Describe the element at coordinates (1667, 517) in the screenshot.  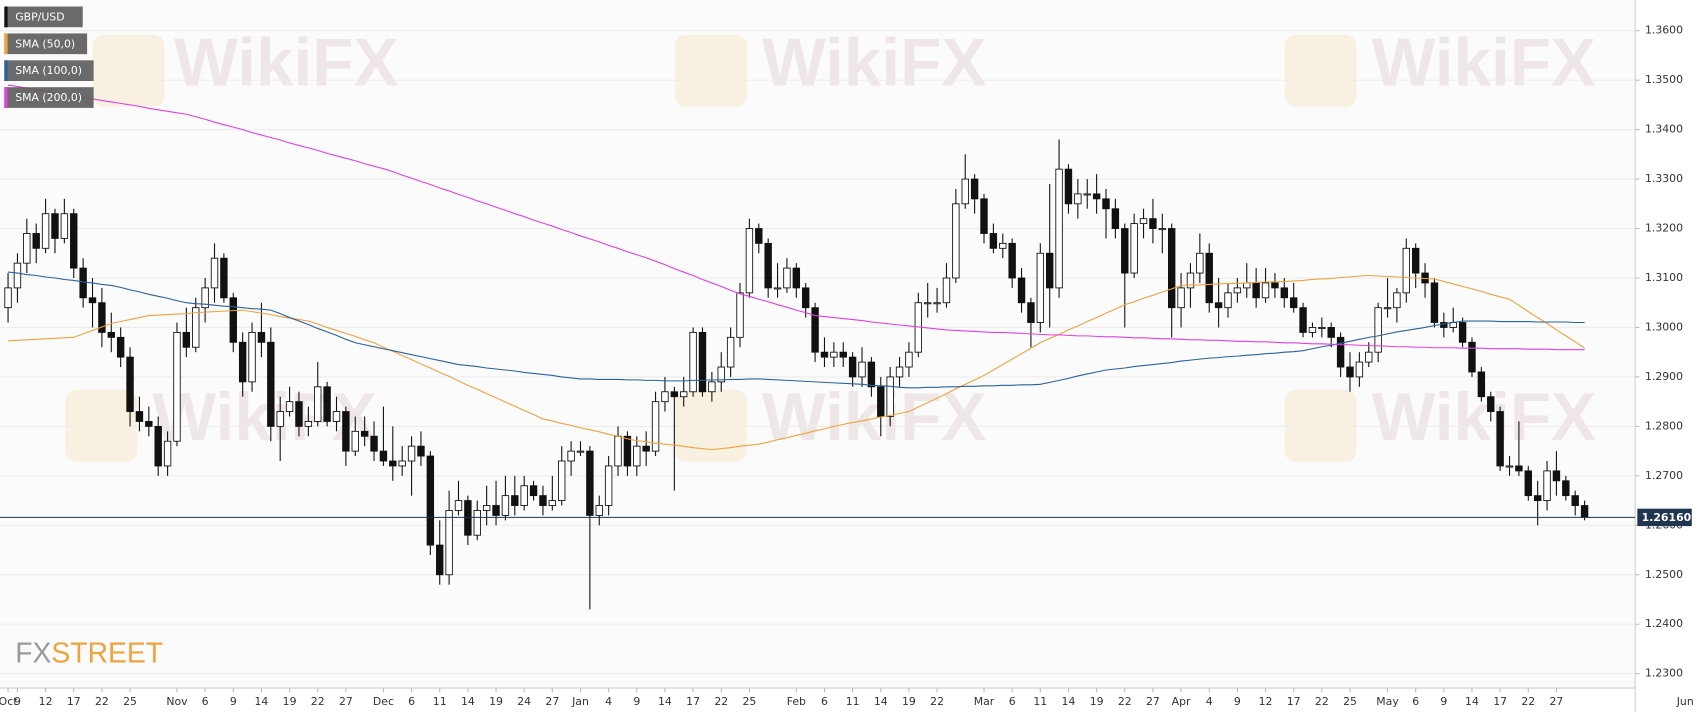
I see `last-price-label: 1.26160` at that location.